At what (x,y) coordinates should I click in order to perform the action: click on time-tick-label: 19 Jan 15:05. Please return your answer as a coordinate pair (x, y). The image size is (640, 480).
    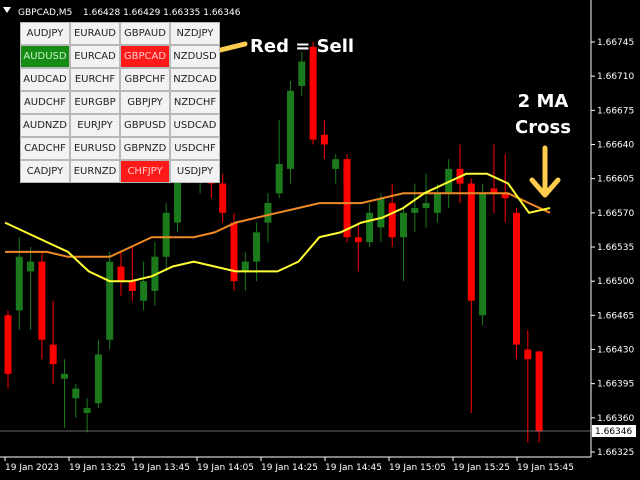
    Looking at the image, I should click on (417, 468).